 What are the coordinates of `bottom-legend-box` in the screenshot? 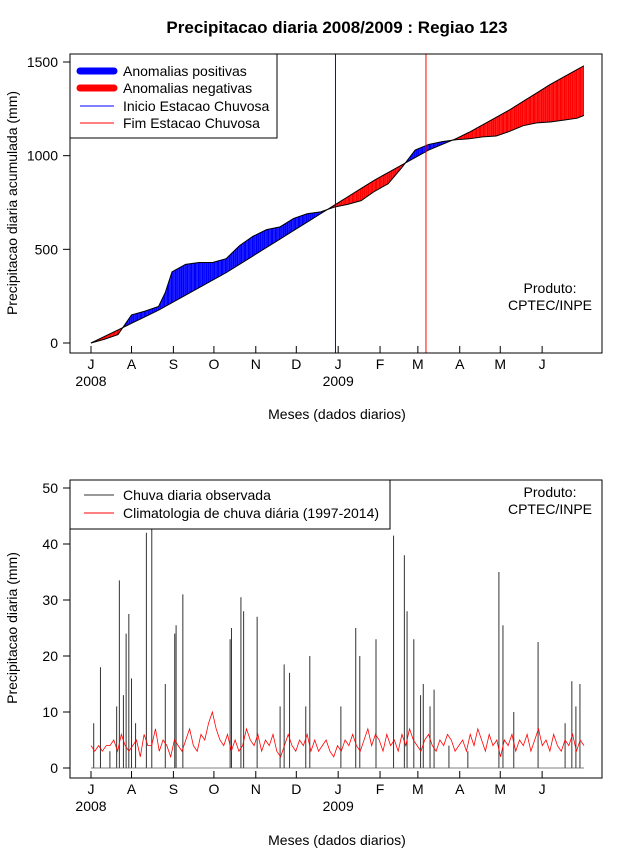 It's located at (230, 504).